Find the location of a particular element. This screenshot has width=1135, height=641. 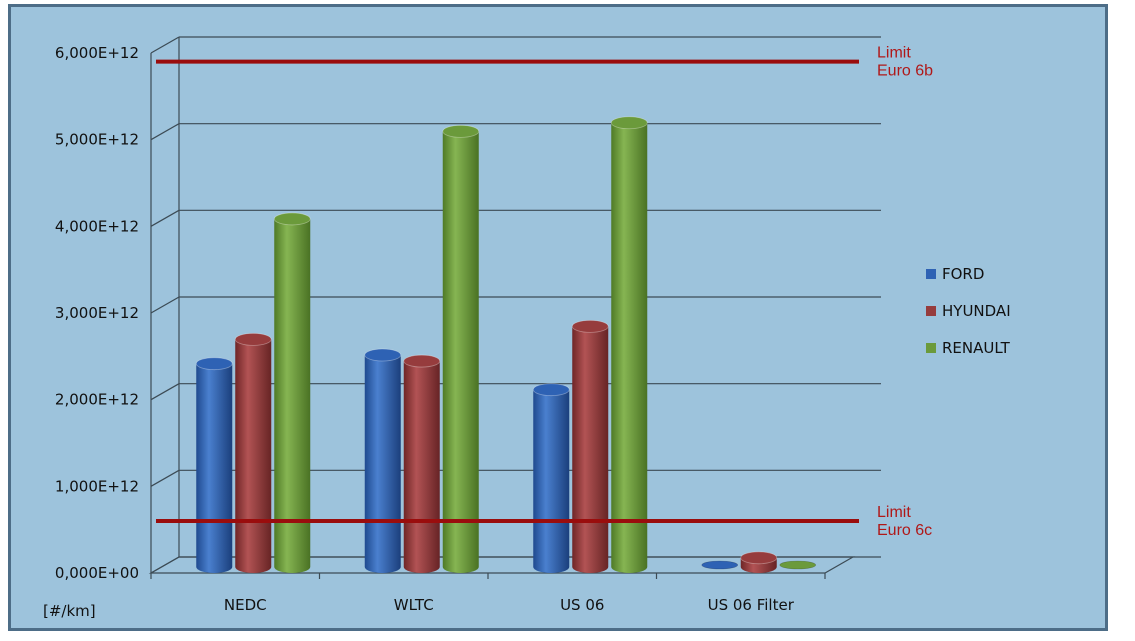

limit-label: Euro 6b is located at coordinates (905, 71).